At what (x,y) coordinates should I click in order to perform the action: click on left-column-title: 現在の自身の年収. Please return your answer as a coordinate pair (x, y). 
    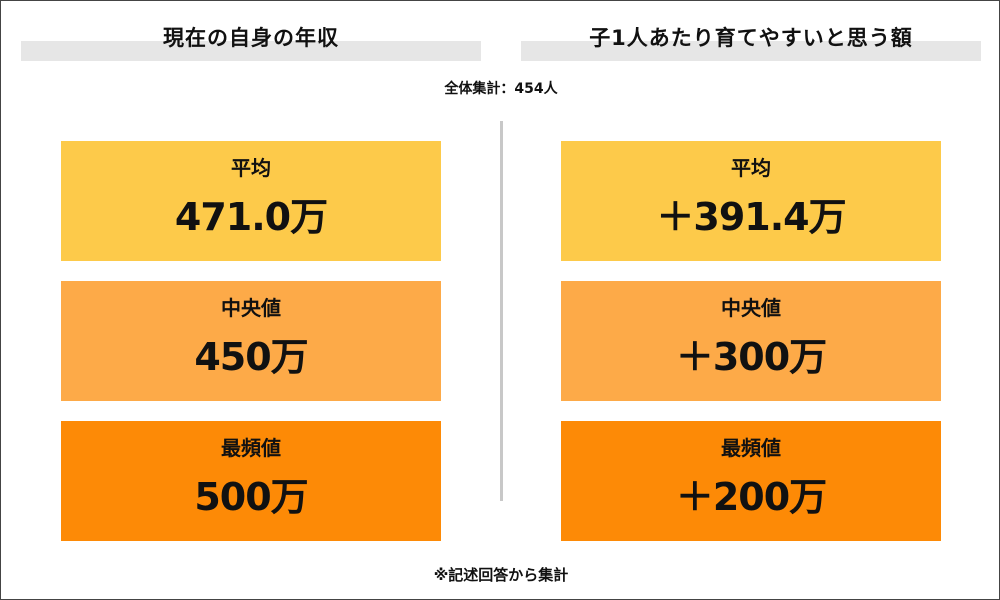
    Looking at the image, I should click on (251, 38).